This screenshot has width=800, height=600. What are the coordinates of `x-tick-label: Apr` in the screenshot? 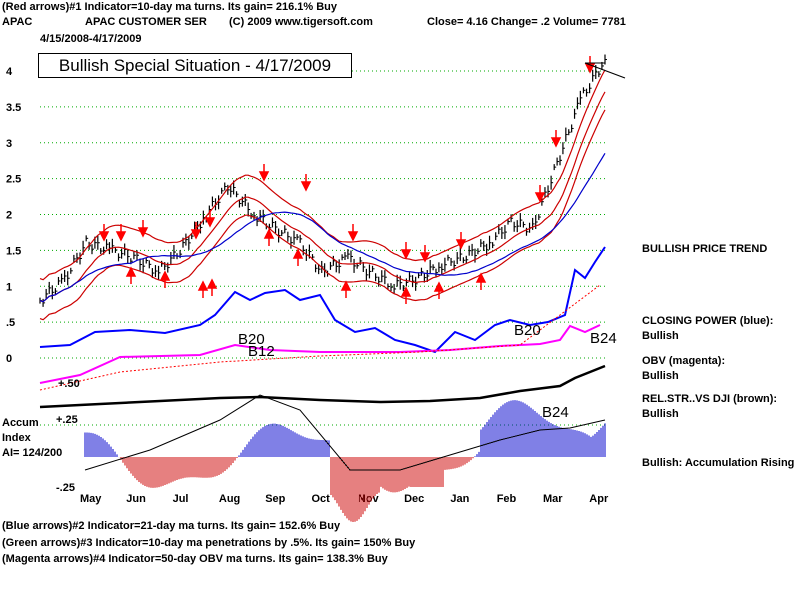 It's located at (599, 499).